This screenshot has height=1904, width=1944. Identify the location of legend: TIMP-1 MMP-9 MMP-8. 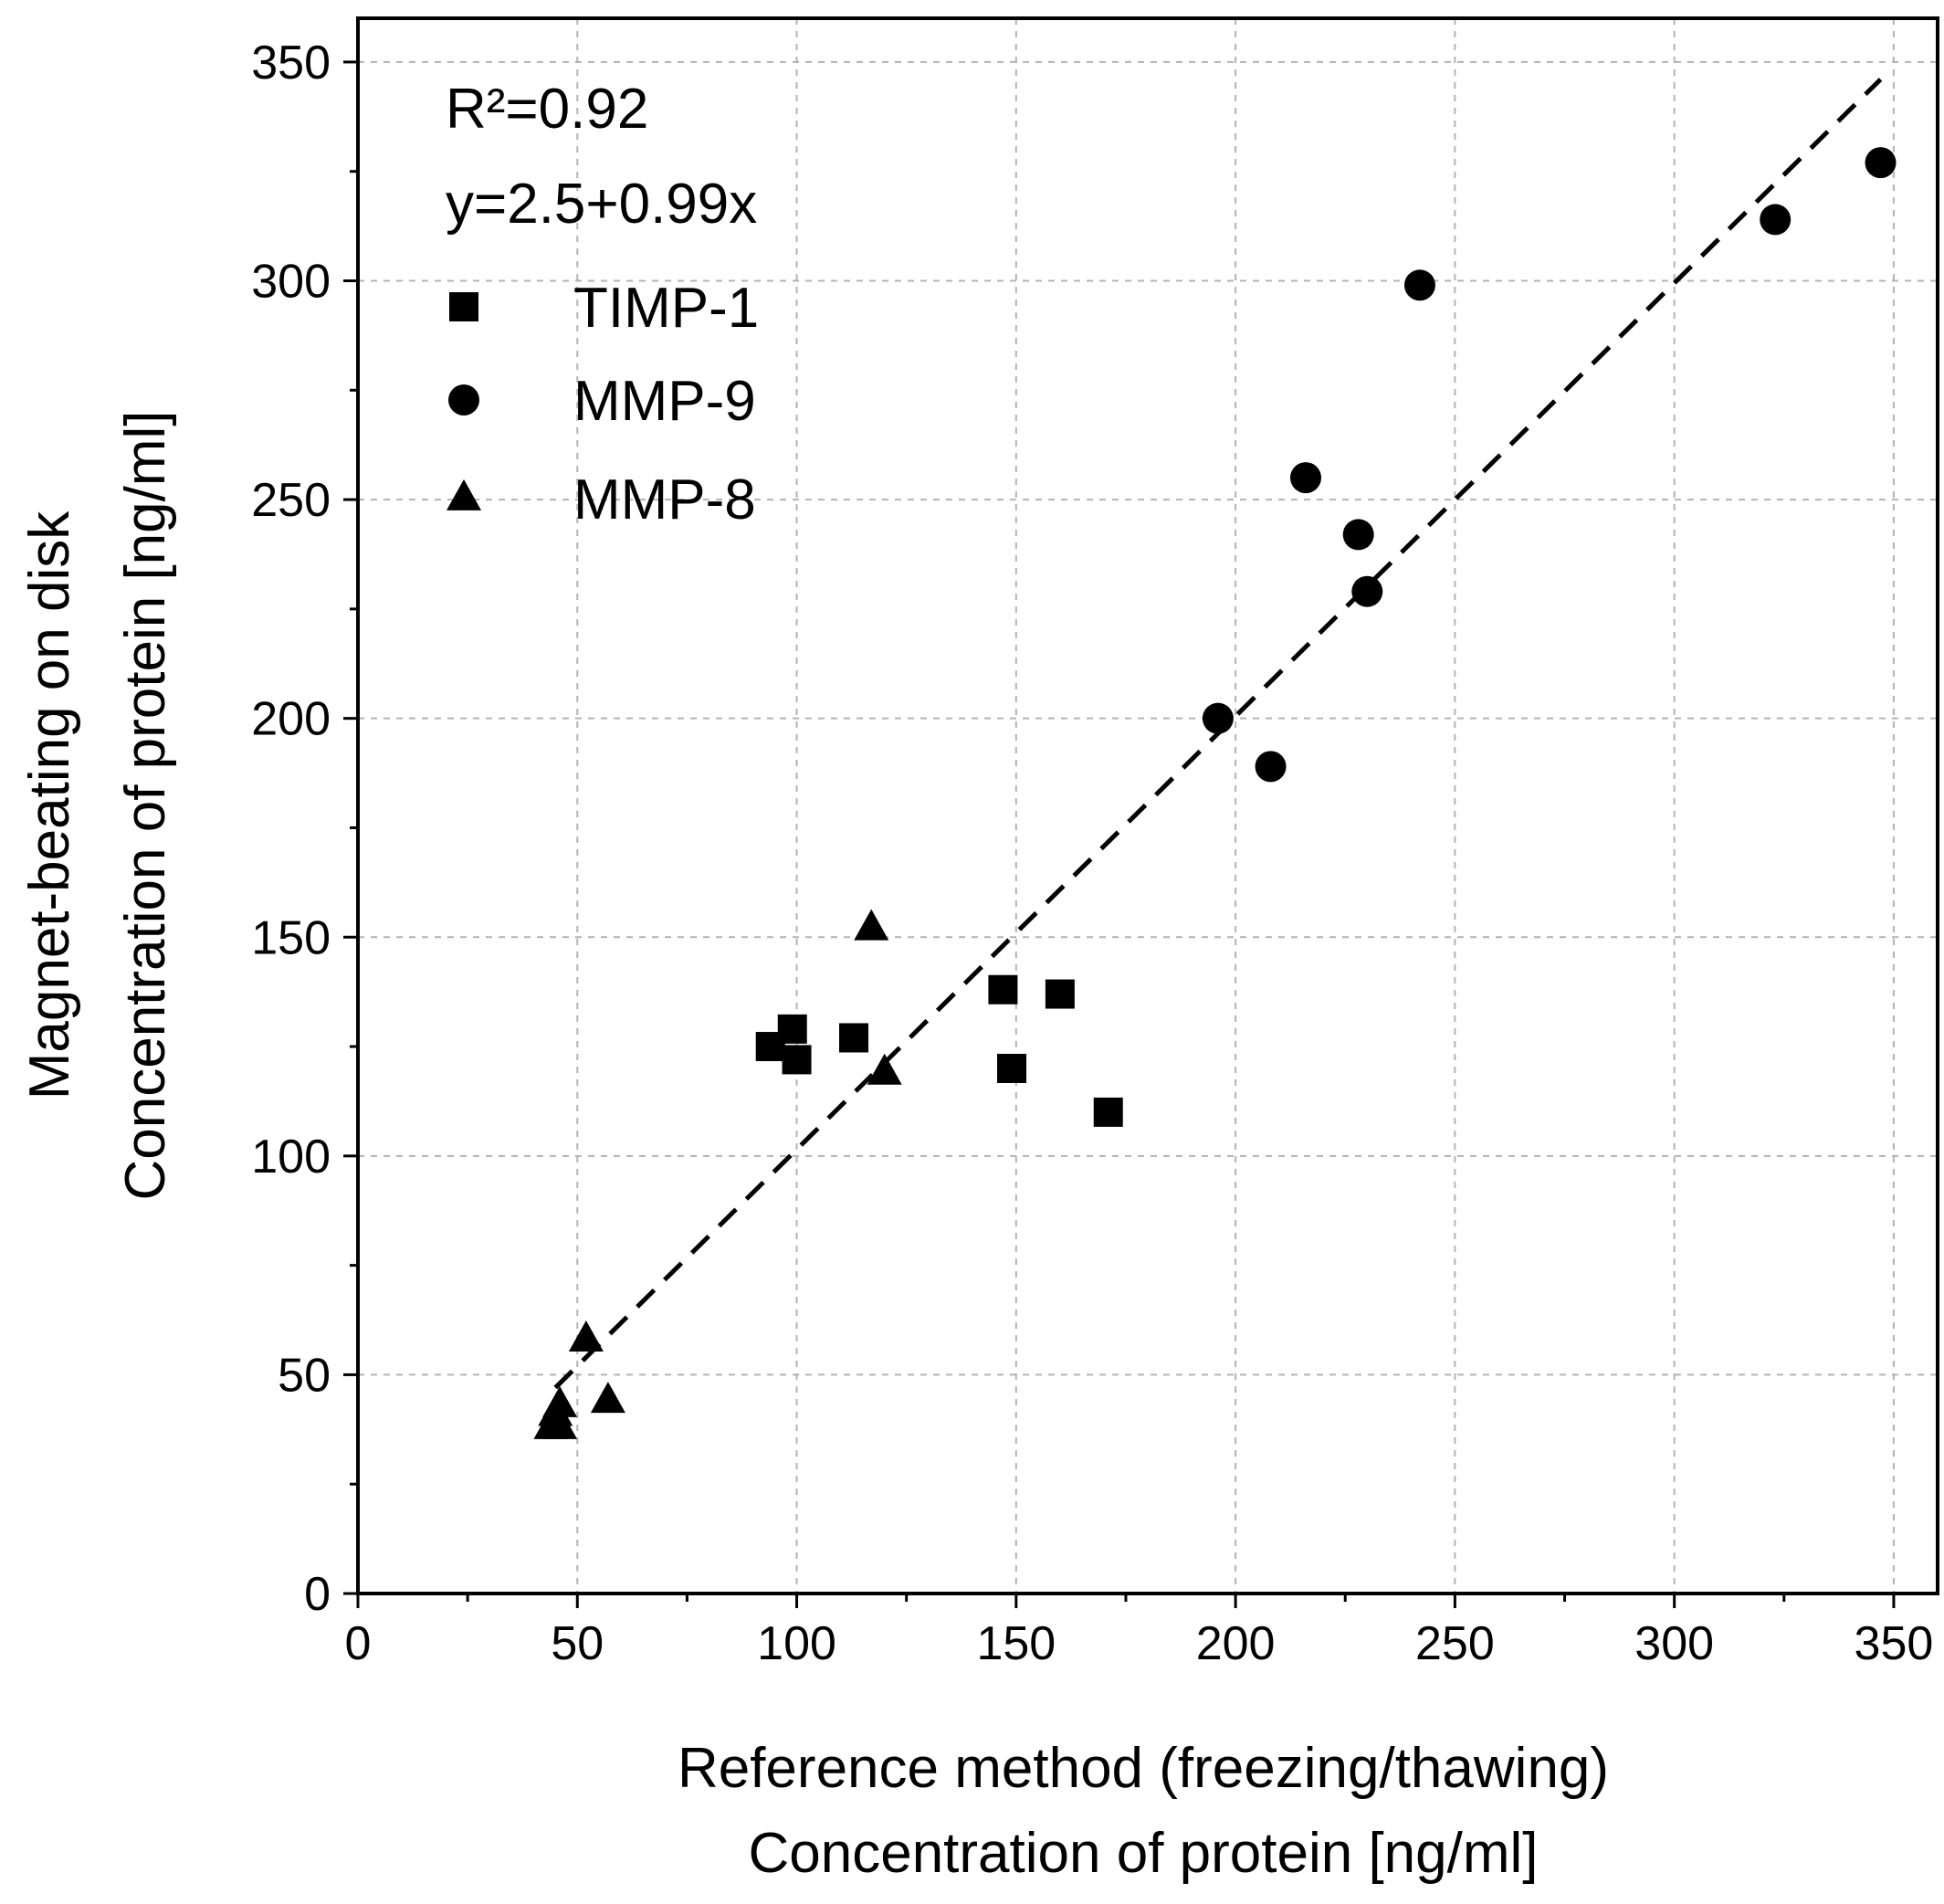
(603, 404).